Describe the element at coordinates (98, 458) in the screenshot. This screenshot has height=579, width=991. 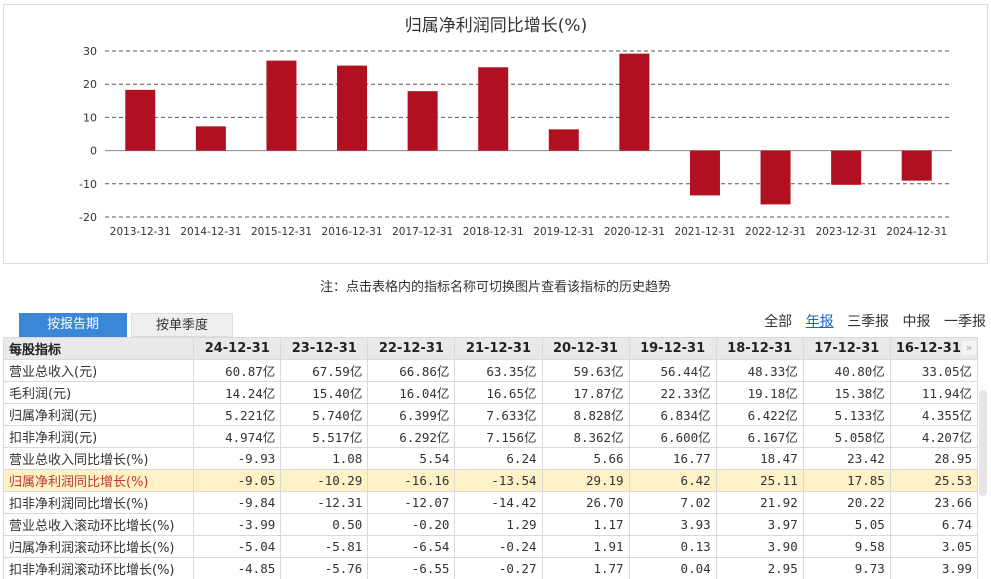
I see `indicator-name: 营业总收入同比增长(%)` at that location.